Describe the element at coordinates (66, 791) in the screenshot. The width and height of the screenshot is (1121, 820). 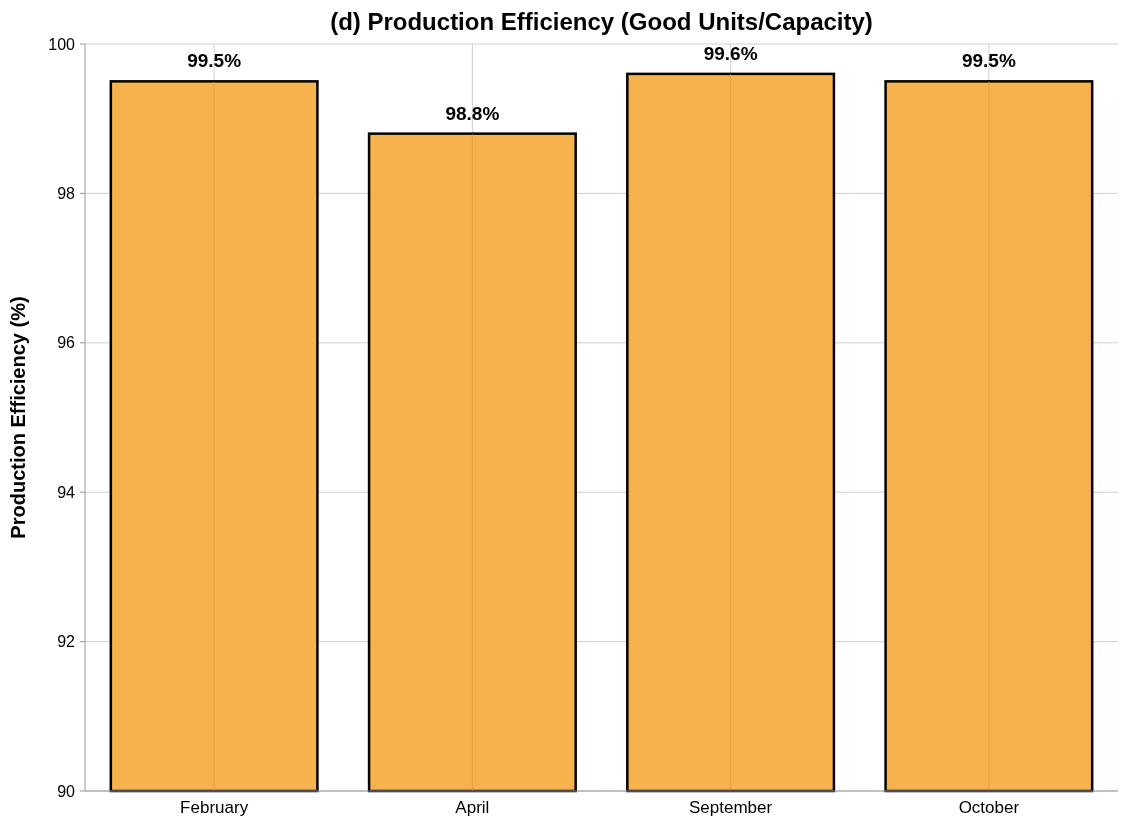
I see `y-tick-label: 90` at that location.